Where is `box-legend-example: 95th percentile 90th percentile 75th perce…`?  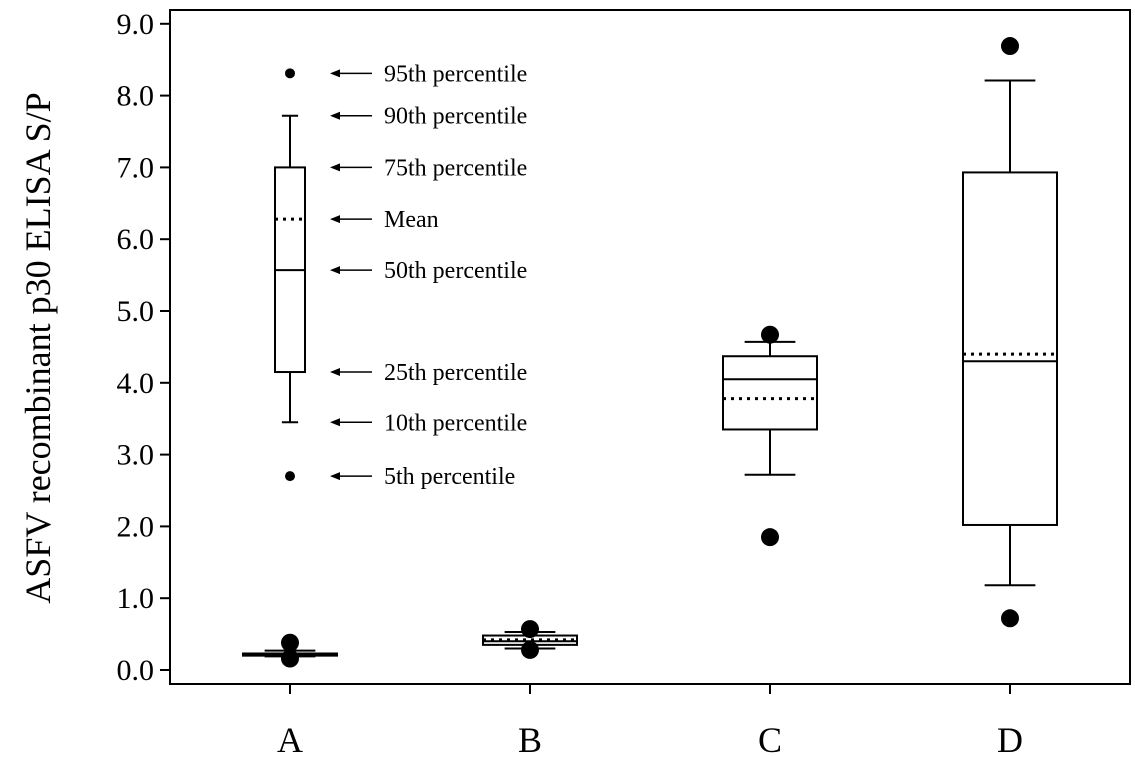
box-legend-example: 95th percentile 90th percentile 75th perce… is located at coordinates (401, 275).